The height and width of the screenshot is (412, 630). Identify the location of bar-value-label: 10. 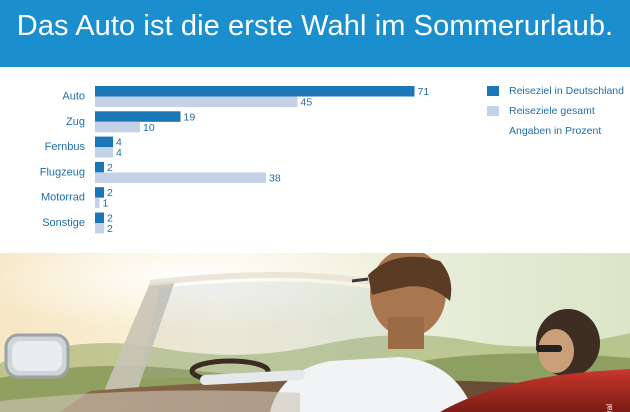
(149, 128).